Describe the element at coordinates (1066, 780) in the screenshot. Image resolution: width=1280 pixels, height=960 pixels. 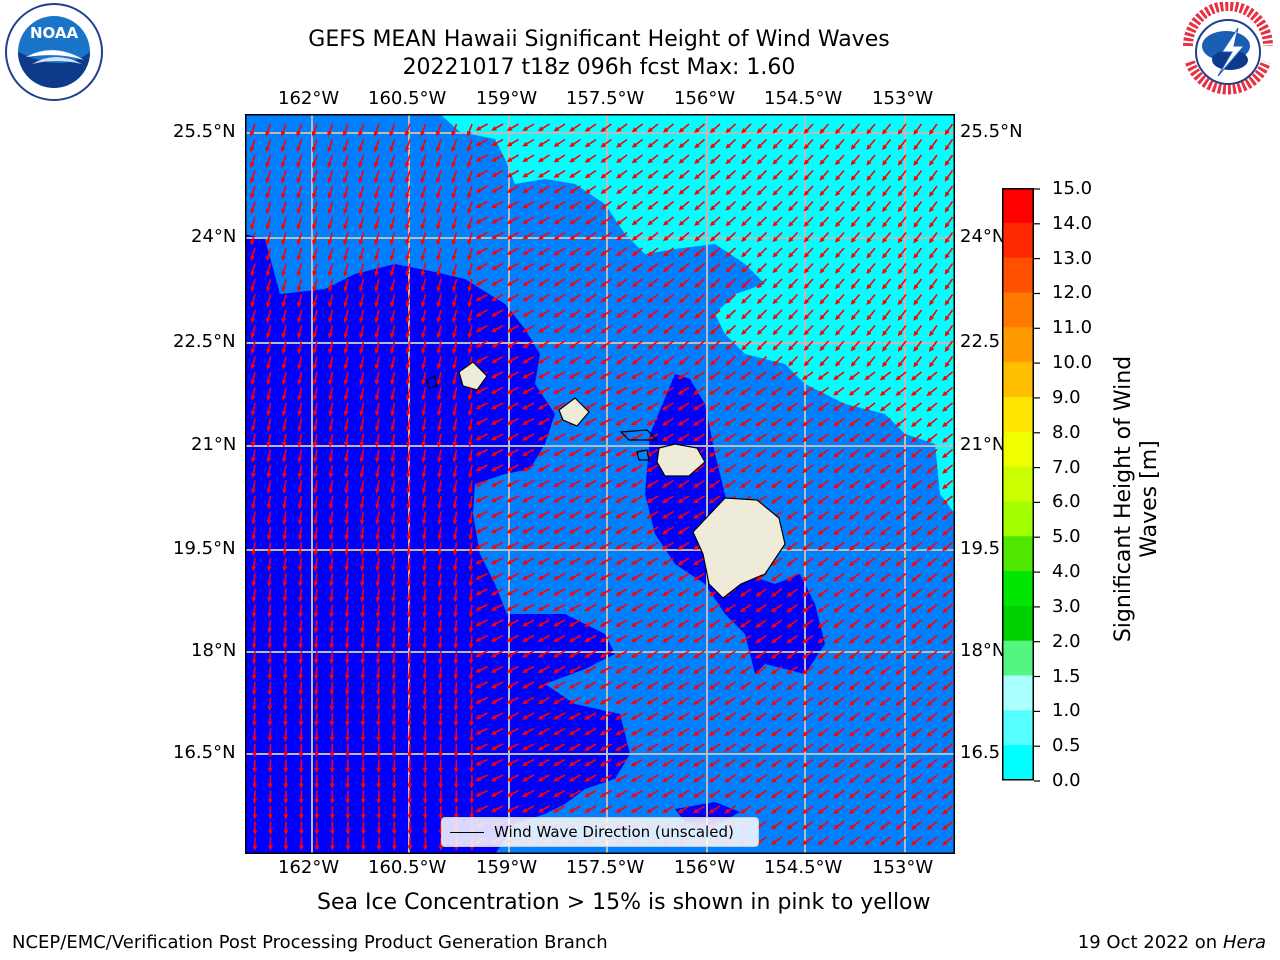
I see `colorbar-tick-label: 0.0` at that location.